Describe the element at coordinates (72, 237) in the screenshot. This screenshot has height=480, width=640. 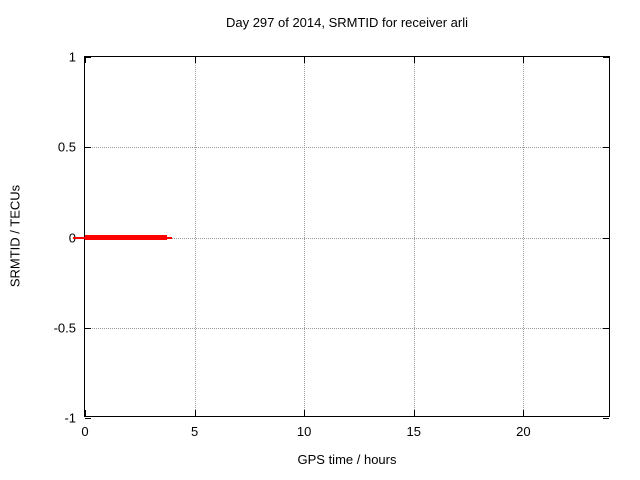
I see `y-tick-label: 0` at that location.